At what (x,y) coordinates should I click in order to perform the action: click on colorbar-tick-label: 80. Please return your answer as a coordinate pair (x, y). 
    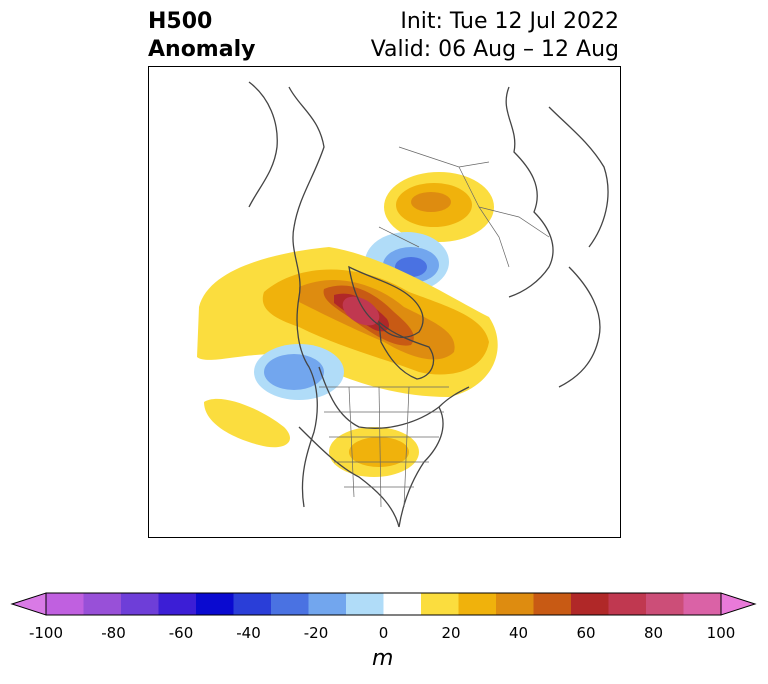
    Looking at the image, I should click on (653, 633).